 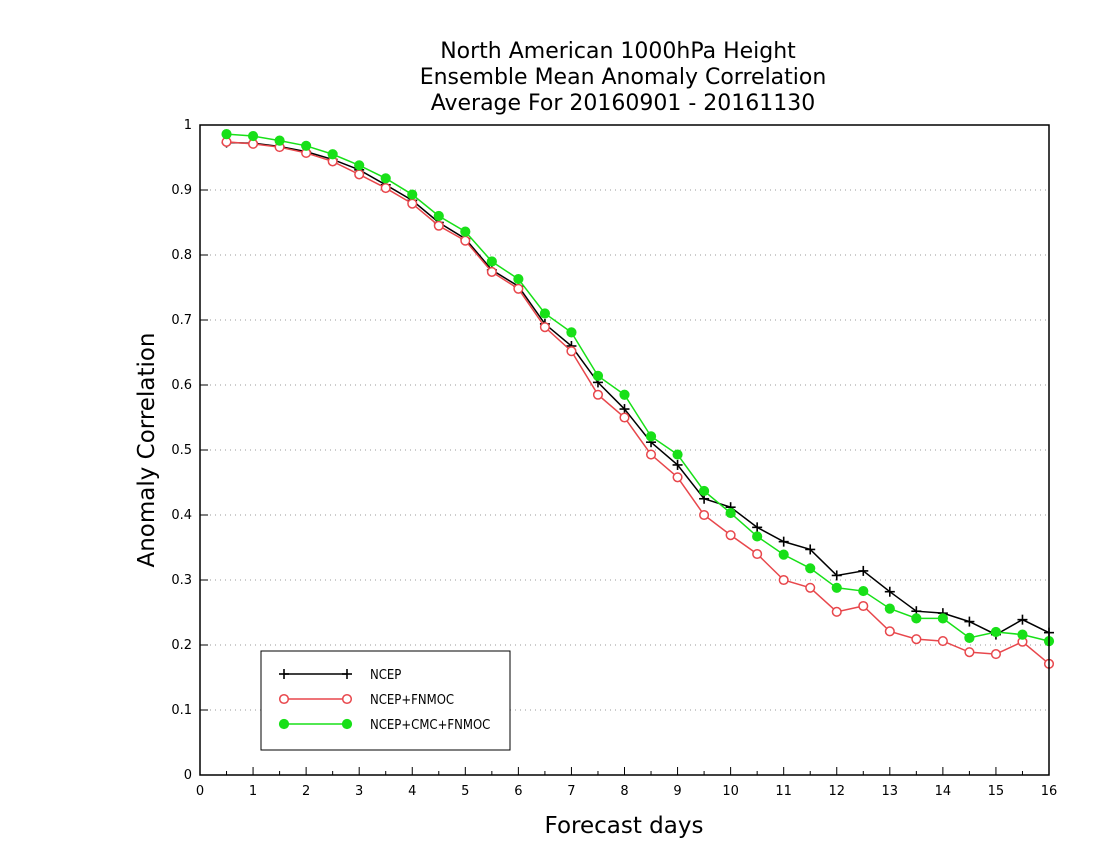 What do you see at coordinates (943, 791) in the screenshot?
I see `x-tick-label: 14` at bounding box center [943, 791].